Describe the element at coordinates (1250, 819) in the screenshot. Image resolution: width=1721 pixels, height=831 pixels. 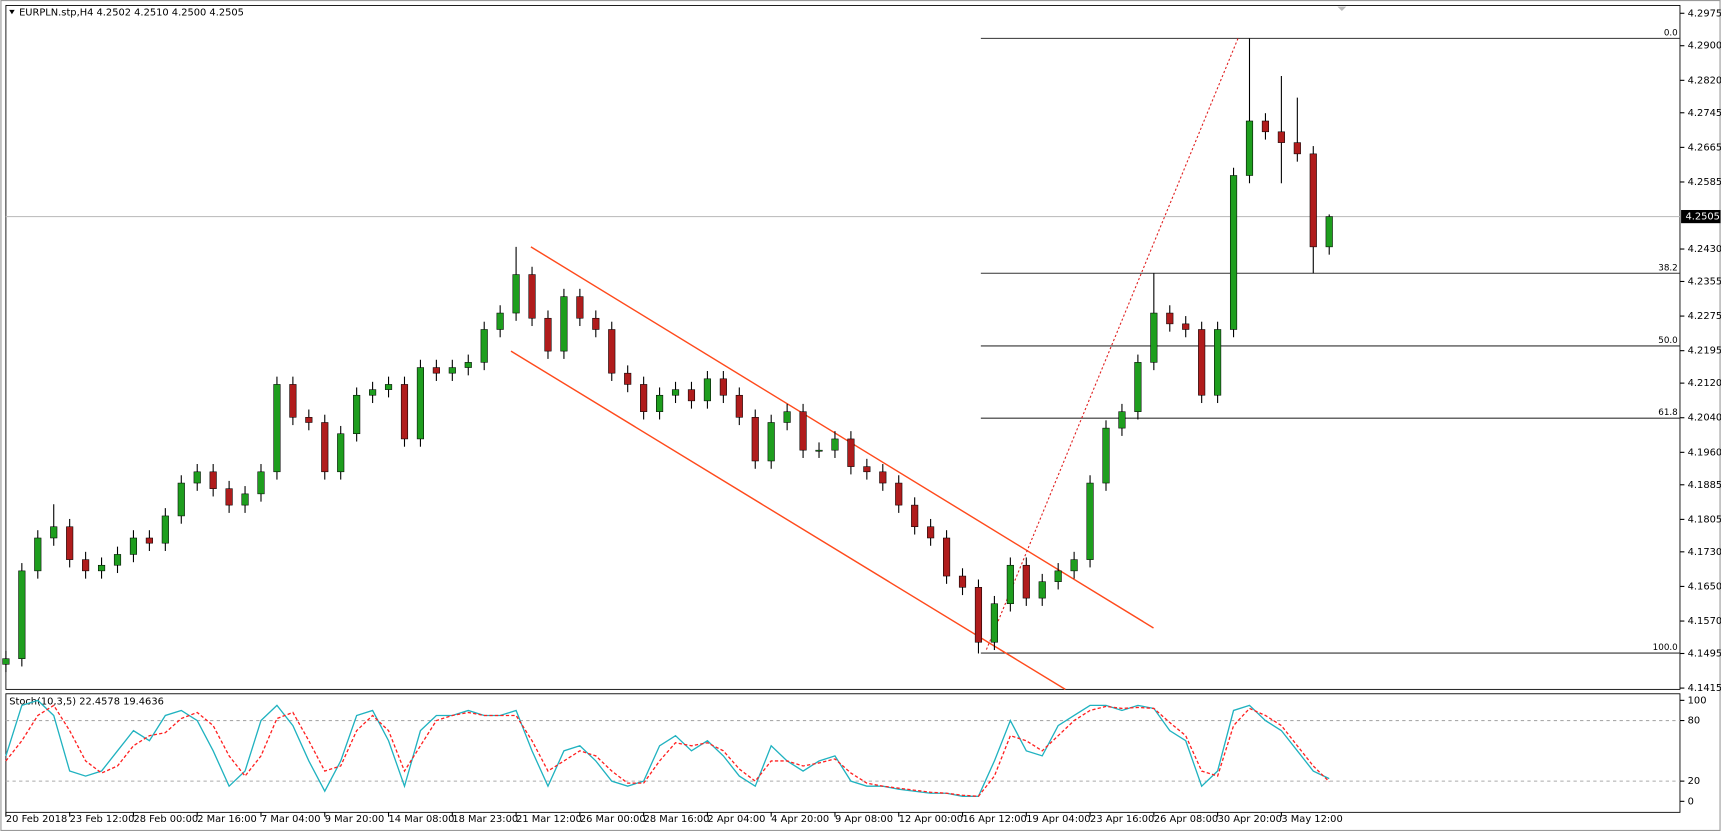
I see `x-tick-label: 30 Apr 20:00` at that location.